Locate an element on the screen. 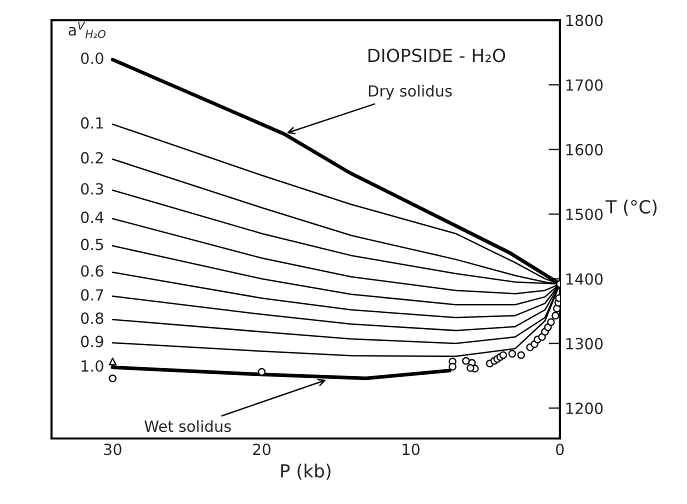 Image resolution: width=687 pixels, height=504 pixels. series-label: 0.0 is located at coordinates (92, 58).